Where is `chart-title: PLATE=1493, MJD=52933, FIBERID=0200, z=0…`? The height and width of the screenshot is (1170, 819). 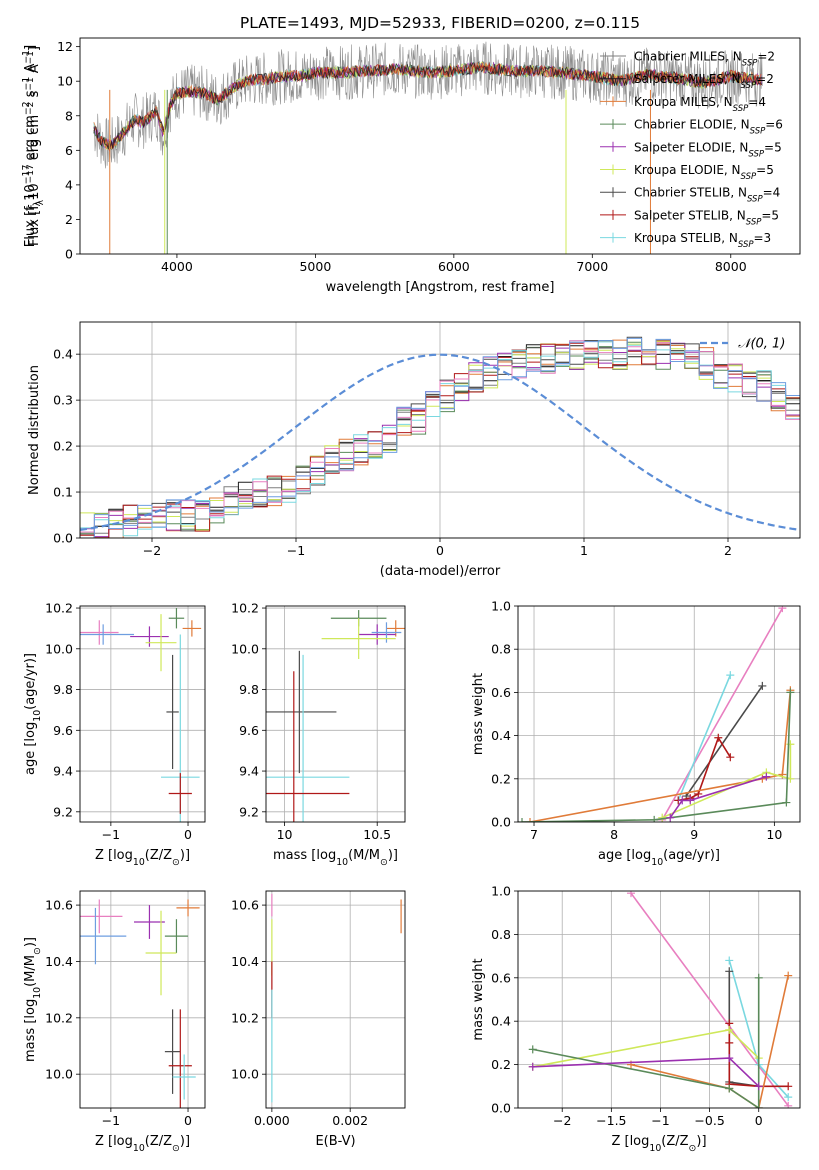
chart-title: PLATE=1493, MJD=52933, FIBERID=0200, z=0… is located at coordinates (440, 23).